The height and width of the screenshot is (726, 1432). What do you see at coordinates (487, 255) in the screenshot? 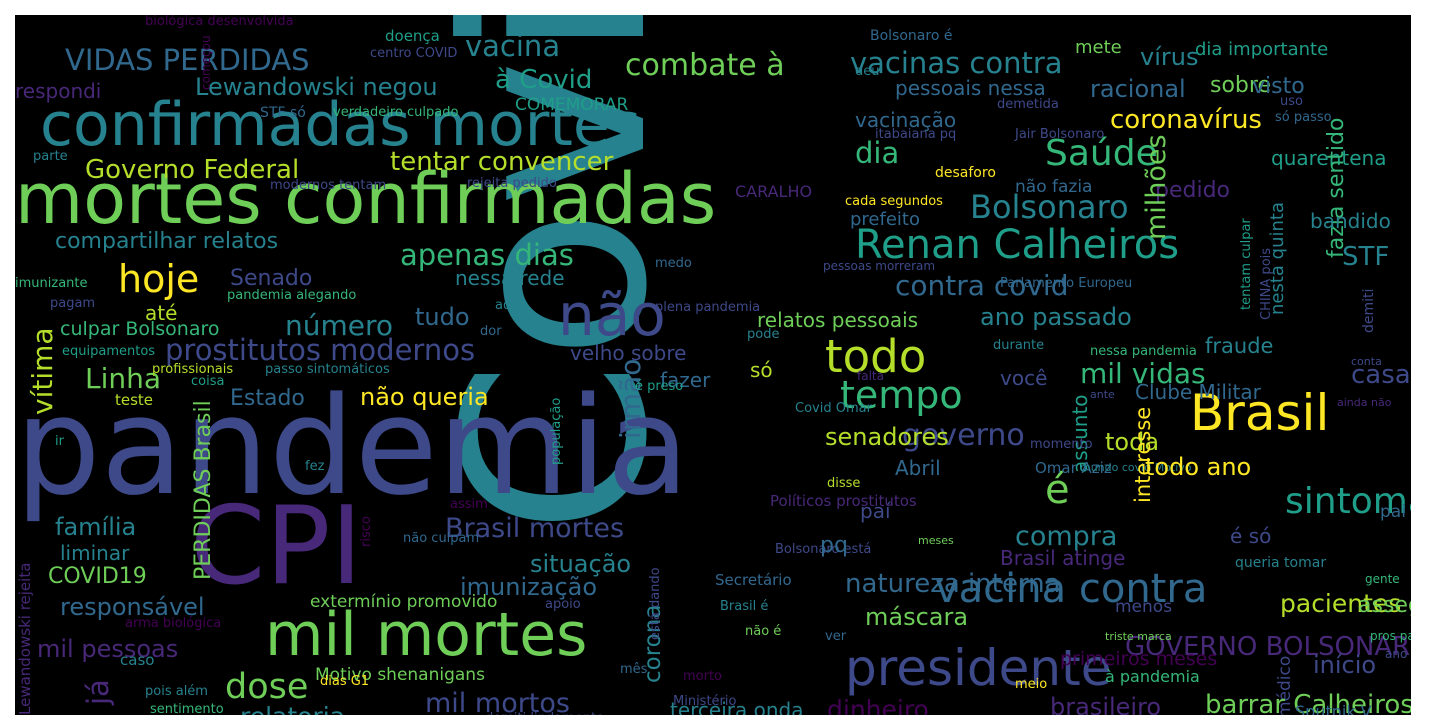
I see `word-apenas-dias: apenas dias` at bounding box center [487, 255].